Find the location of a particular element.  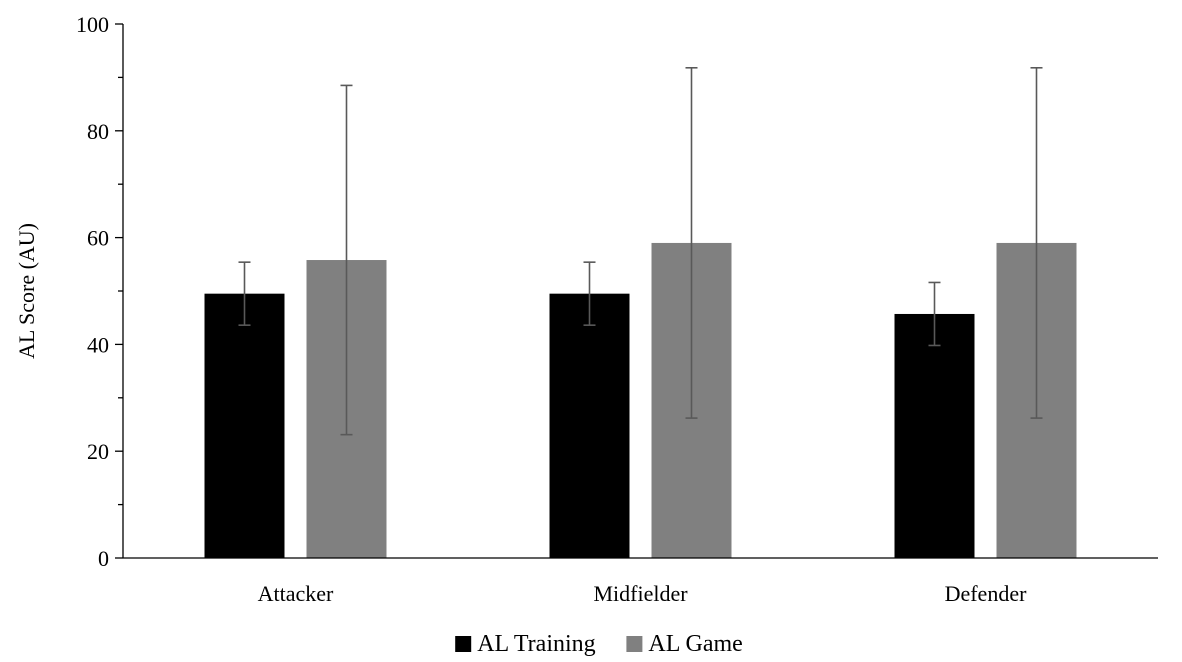

y-axis: 0 20 40 60 80 100 is located at coordinates (100, 291).